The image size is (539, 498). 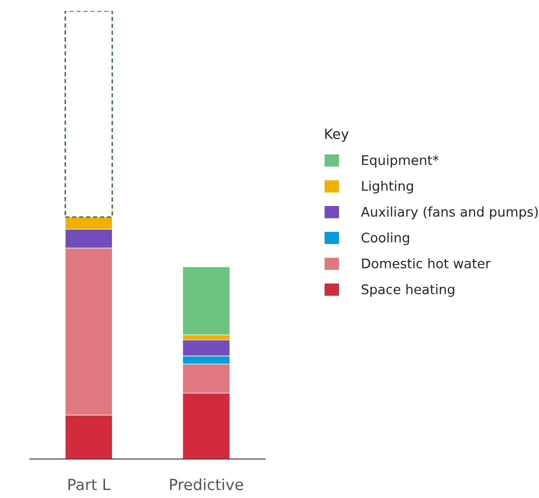 I want to click on legend-label: Lighting, so click(x=387, y=187).